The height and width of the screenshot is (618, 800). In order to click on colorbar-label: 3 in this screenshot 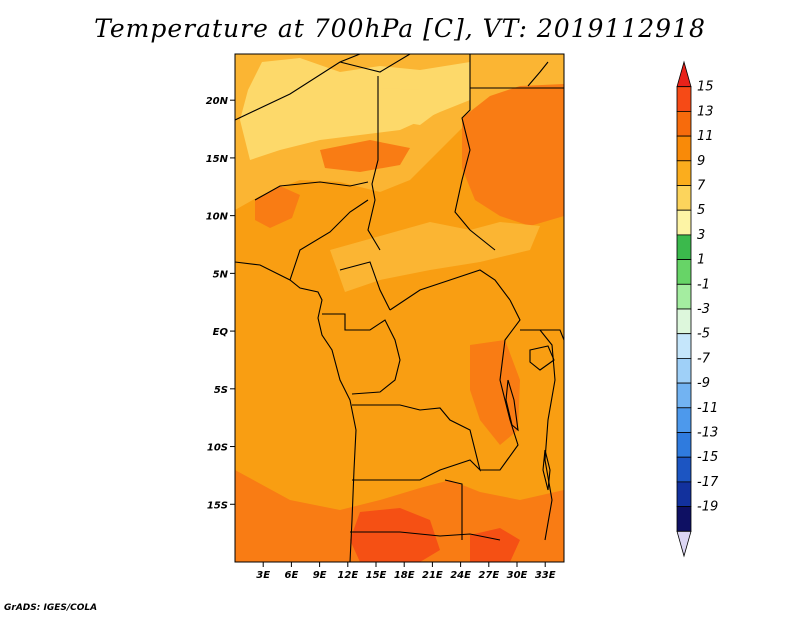, I will do `click(701, 235)`.